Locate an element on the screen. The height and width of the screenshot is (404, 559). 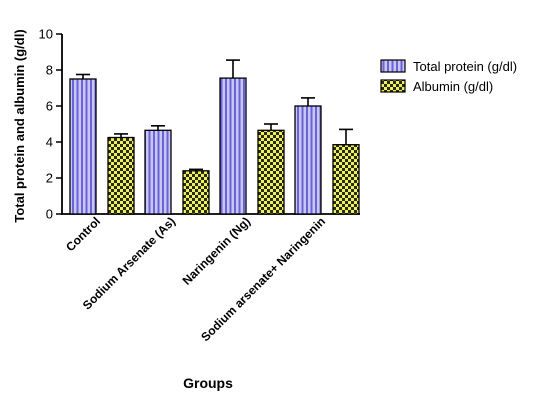
legend-swatch-total-protein is located at coordinates (393, 66).